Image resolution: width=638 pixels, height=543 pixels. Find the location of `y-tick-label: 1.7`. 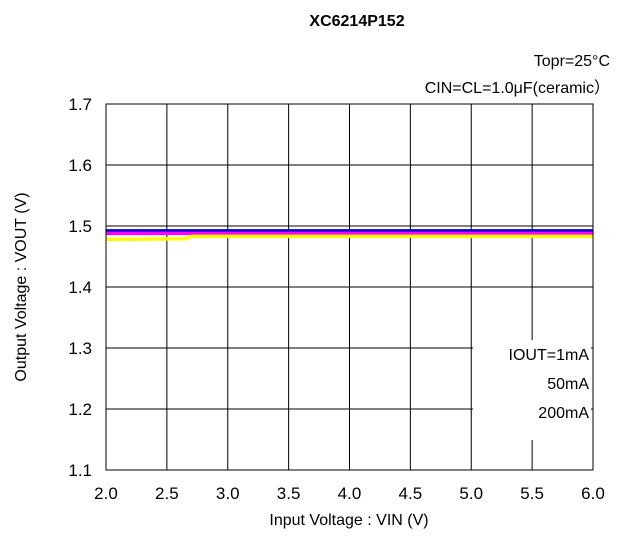

y-tick-label: 1.7 is located at coordinates (80, 104).